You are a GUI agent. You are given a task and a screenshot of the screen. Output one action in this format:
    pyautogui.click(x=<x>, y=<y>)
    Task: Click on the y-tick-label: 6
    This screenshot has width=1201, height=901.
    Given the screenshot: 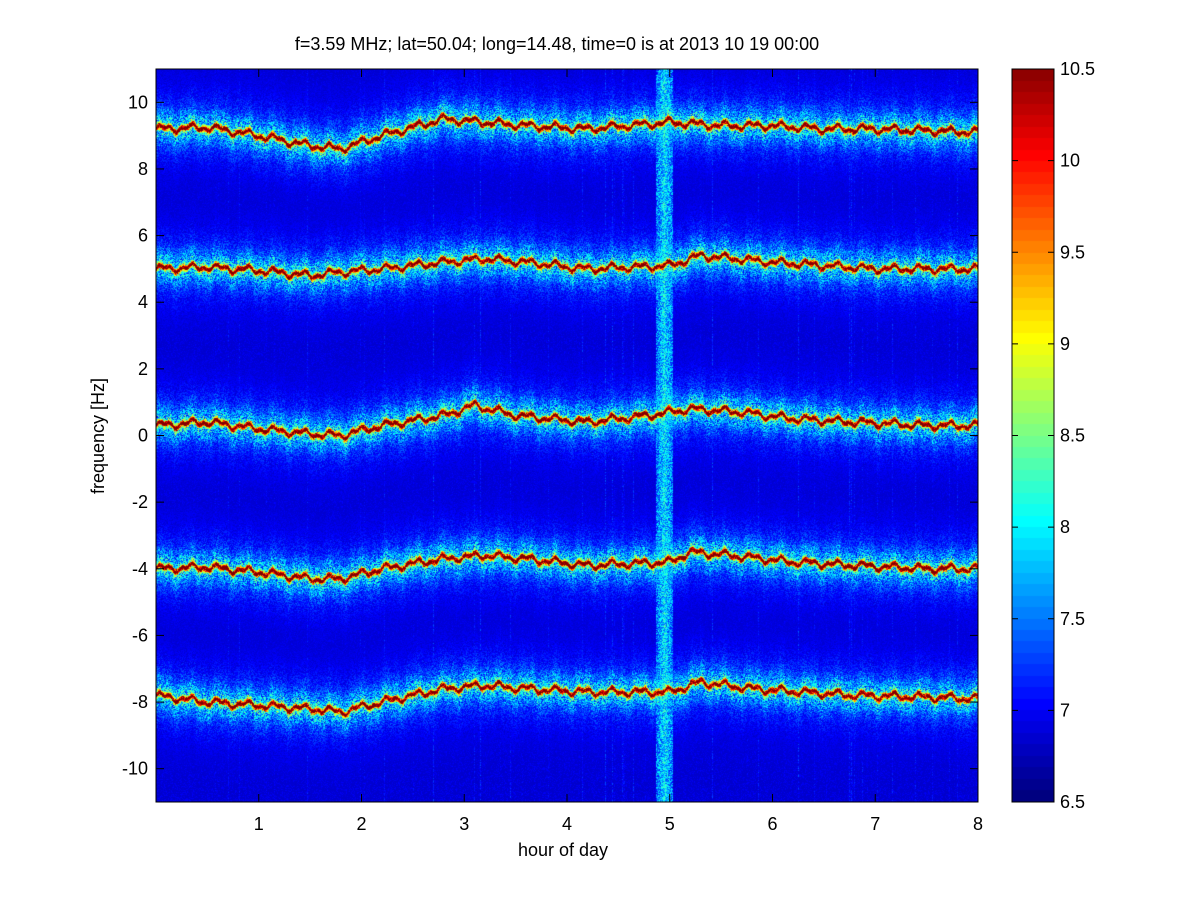 What is the action you would take?
    pyautogui.click(x=143, y=236)
    